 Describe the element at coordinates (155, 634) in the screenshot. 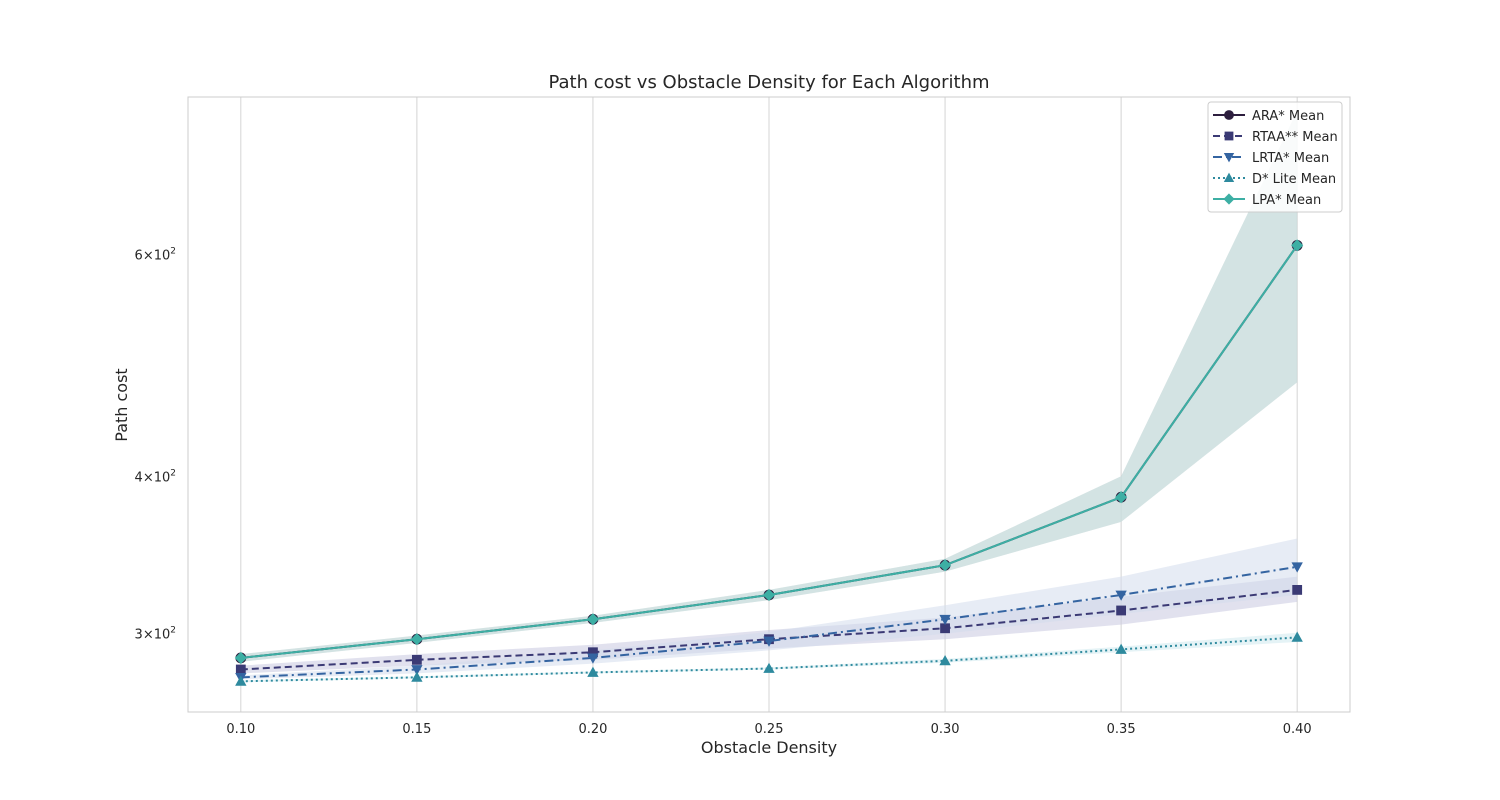

I see `y-tick-label: 3×10²` at that location.